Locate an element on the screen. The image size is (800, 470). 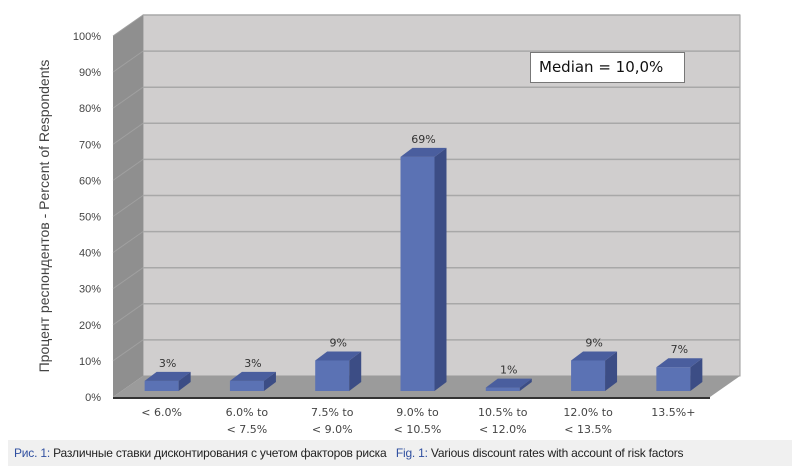
x-tick-label: 10.5% to is located at coordinates (503, 412).